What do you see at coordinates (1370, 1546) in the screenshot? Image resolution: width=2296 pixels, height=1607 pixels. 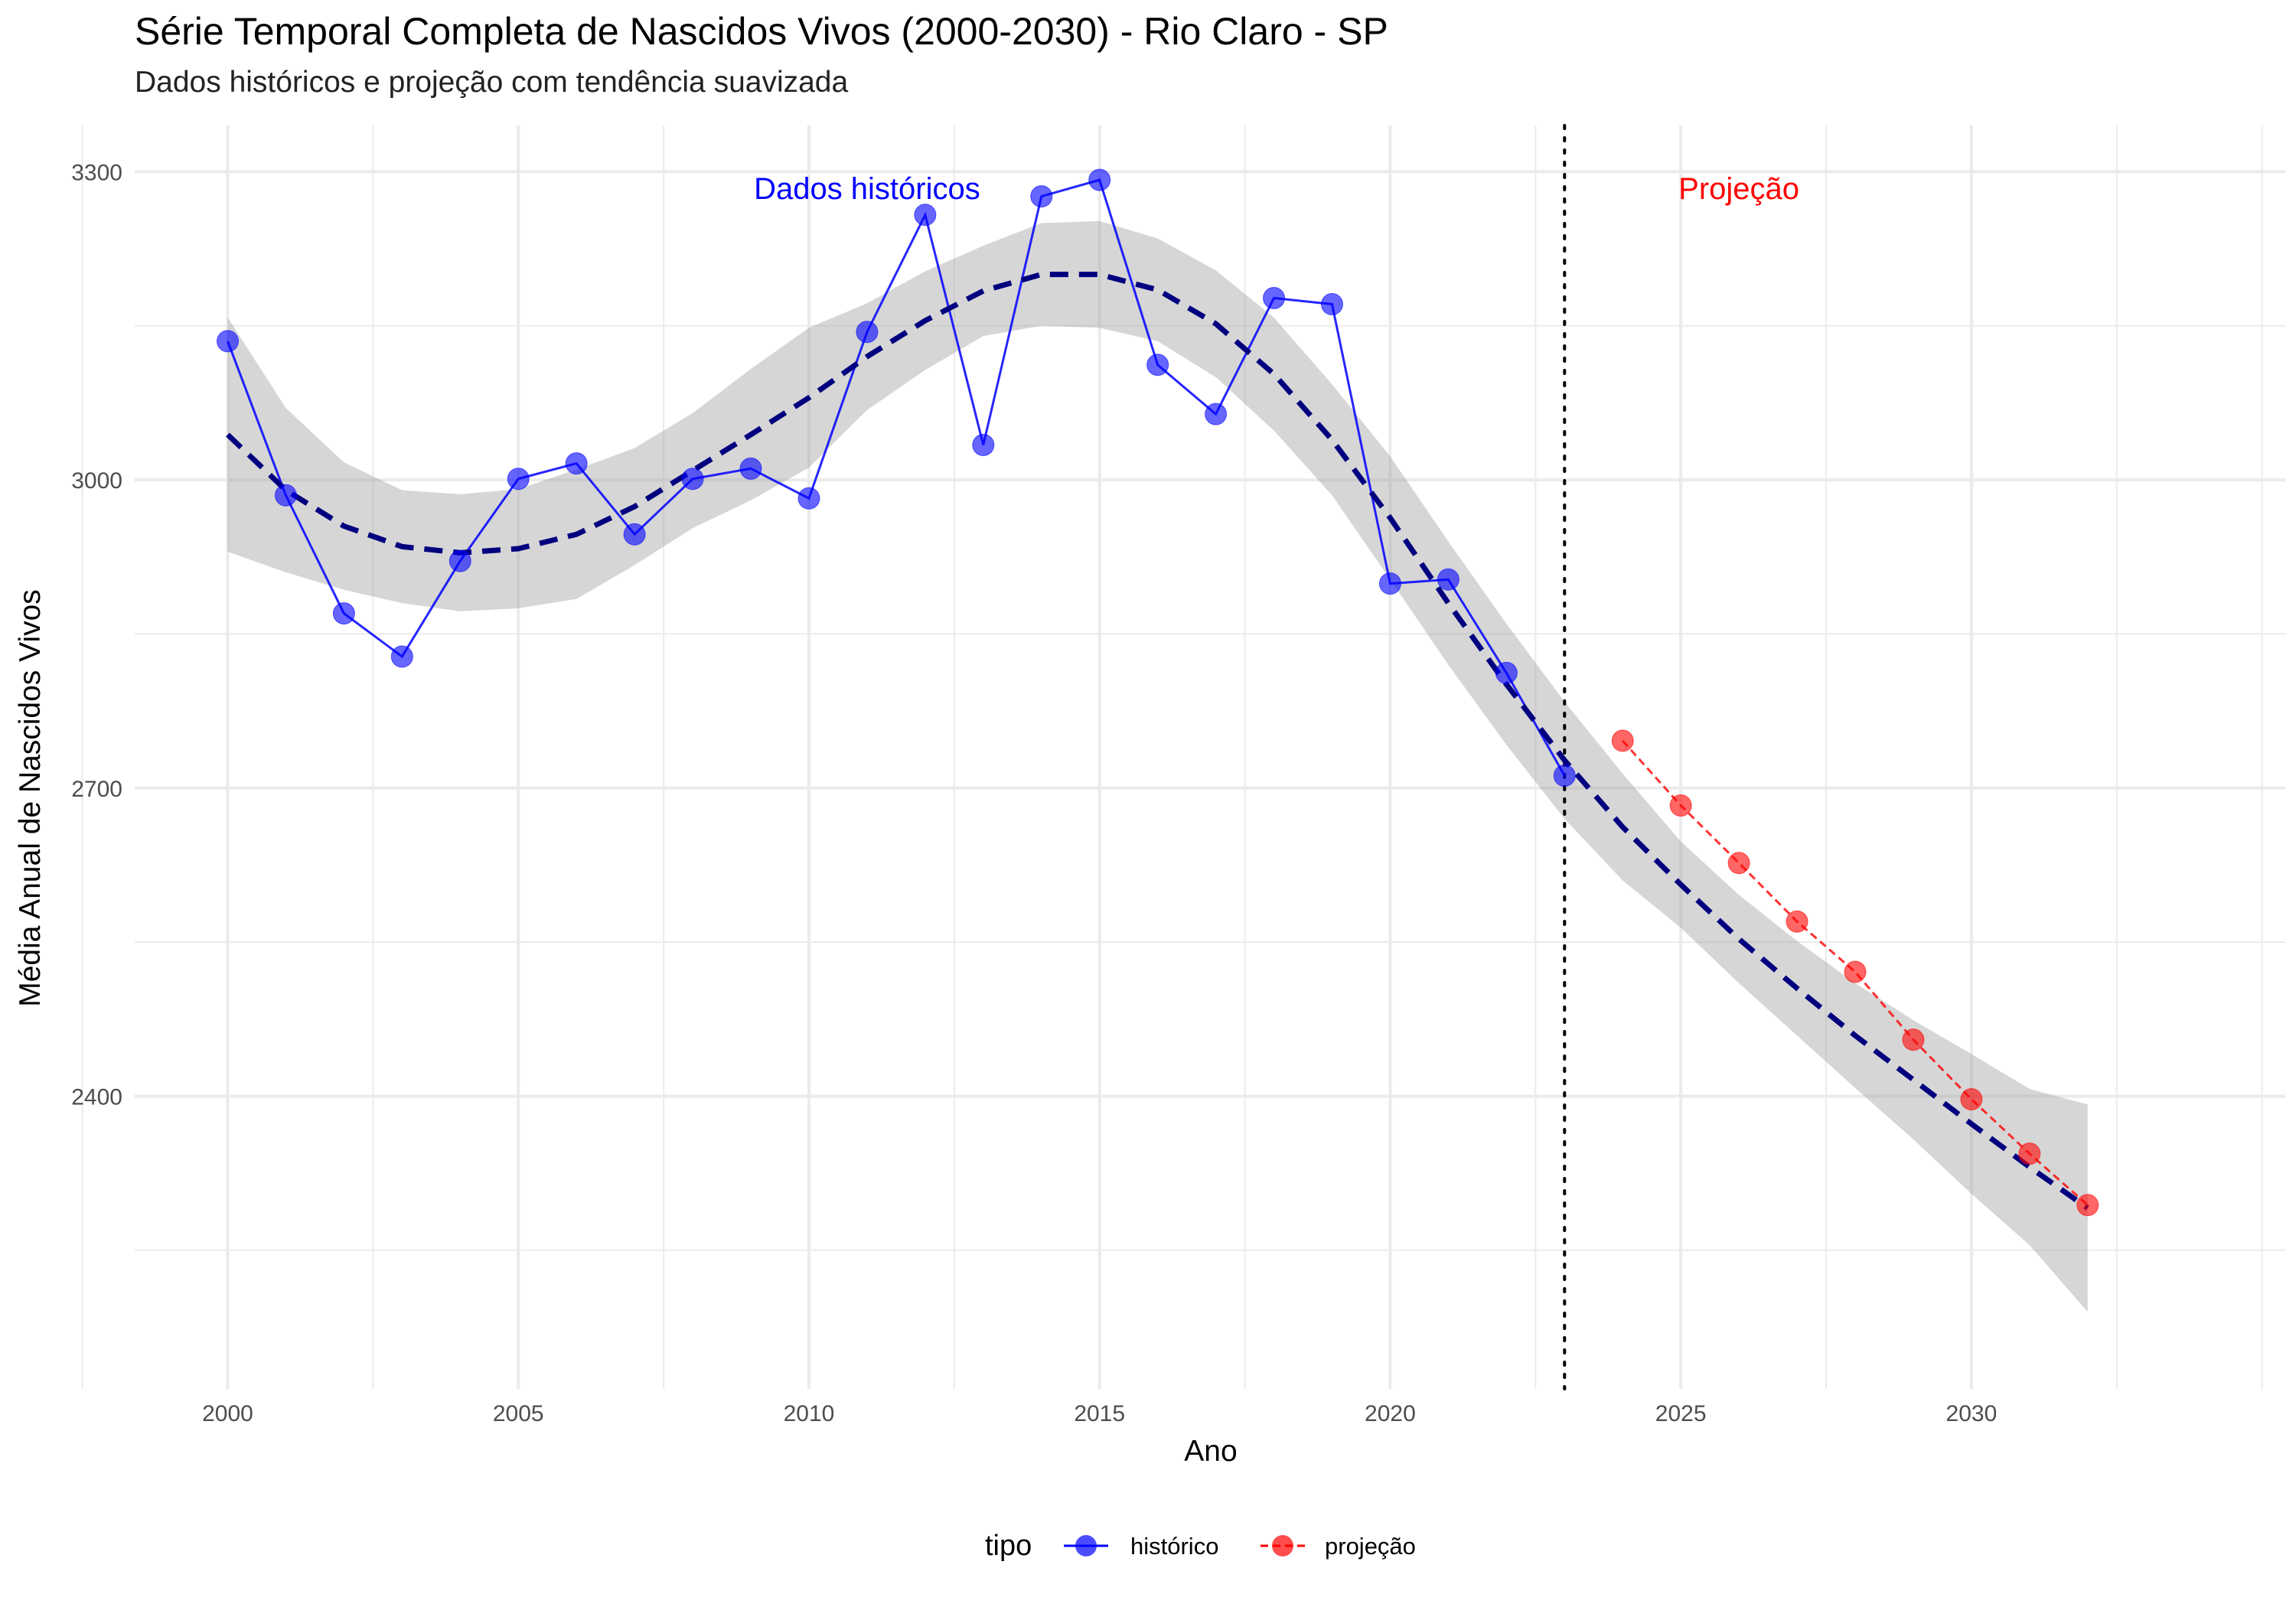 I see `legend-label: projeção` at bounding box center [1370, 1546].